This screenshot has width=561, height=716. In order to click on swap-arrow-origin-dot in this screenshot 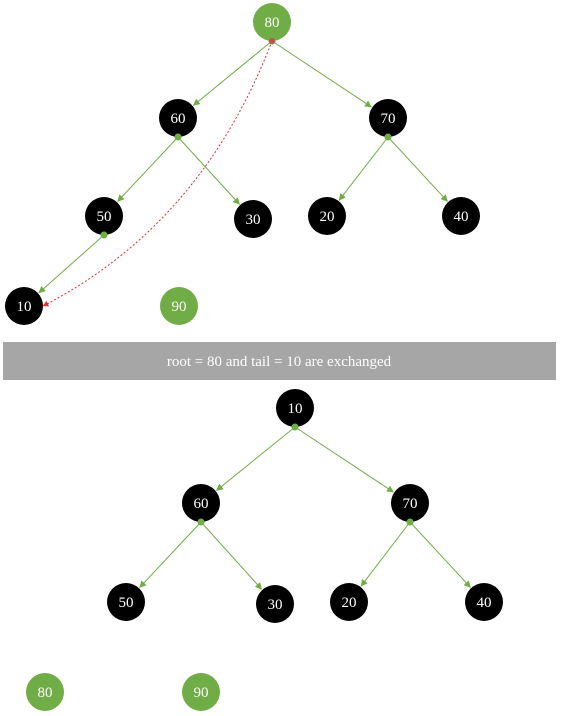, I will do `click(272, 41)`.